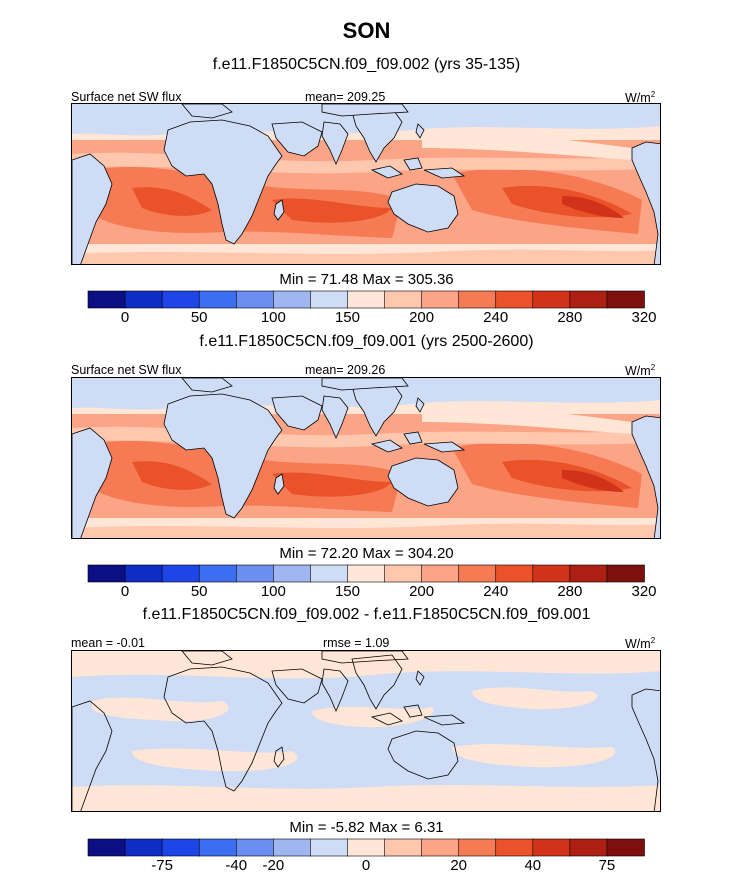 This screenshot has height=877, width=733. I want to click on colorbar-3-tick-label: 0, so click(366, 865).